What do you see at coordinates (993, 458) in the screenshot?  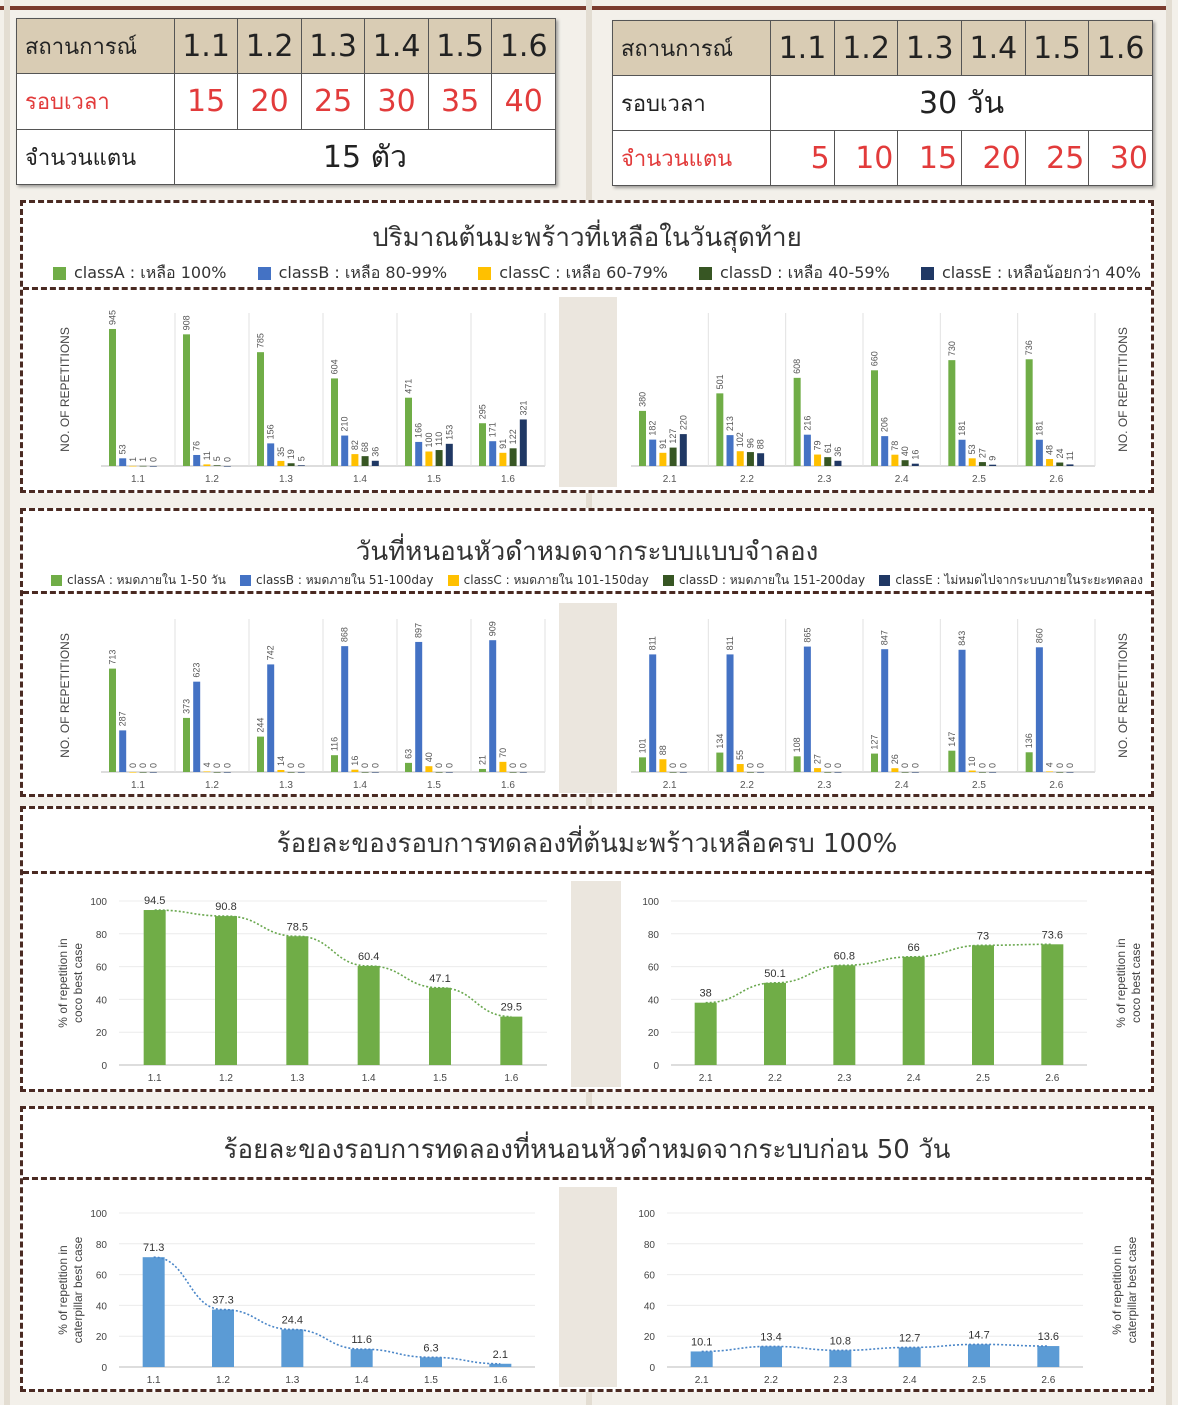 I see `data-label: 9` at bounding box center [993, 458].